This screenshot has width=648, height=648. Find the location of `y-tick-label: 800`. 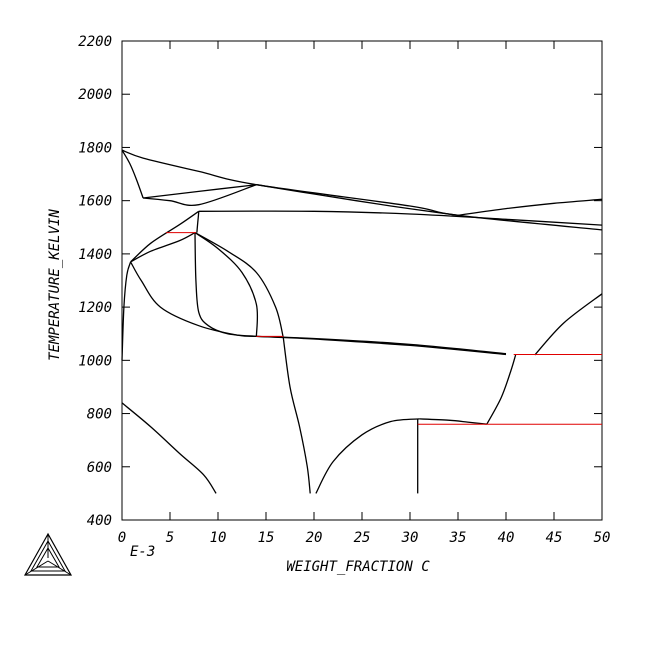

y-tick-label: 800 is located at coordinates (99, 415).